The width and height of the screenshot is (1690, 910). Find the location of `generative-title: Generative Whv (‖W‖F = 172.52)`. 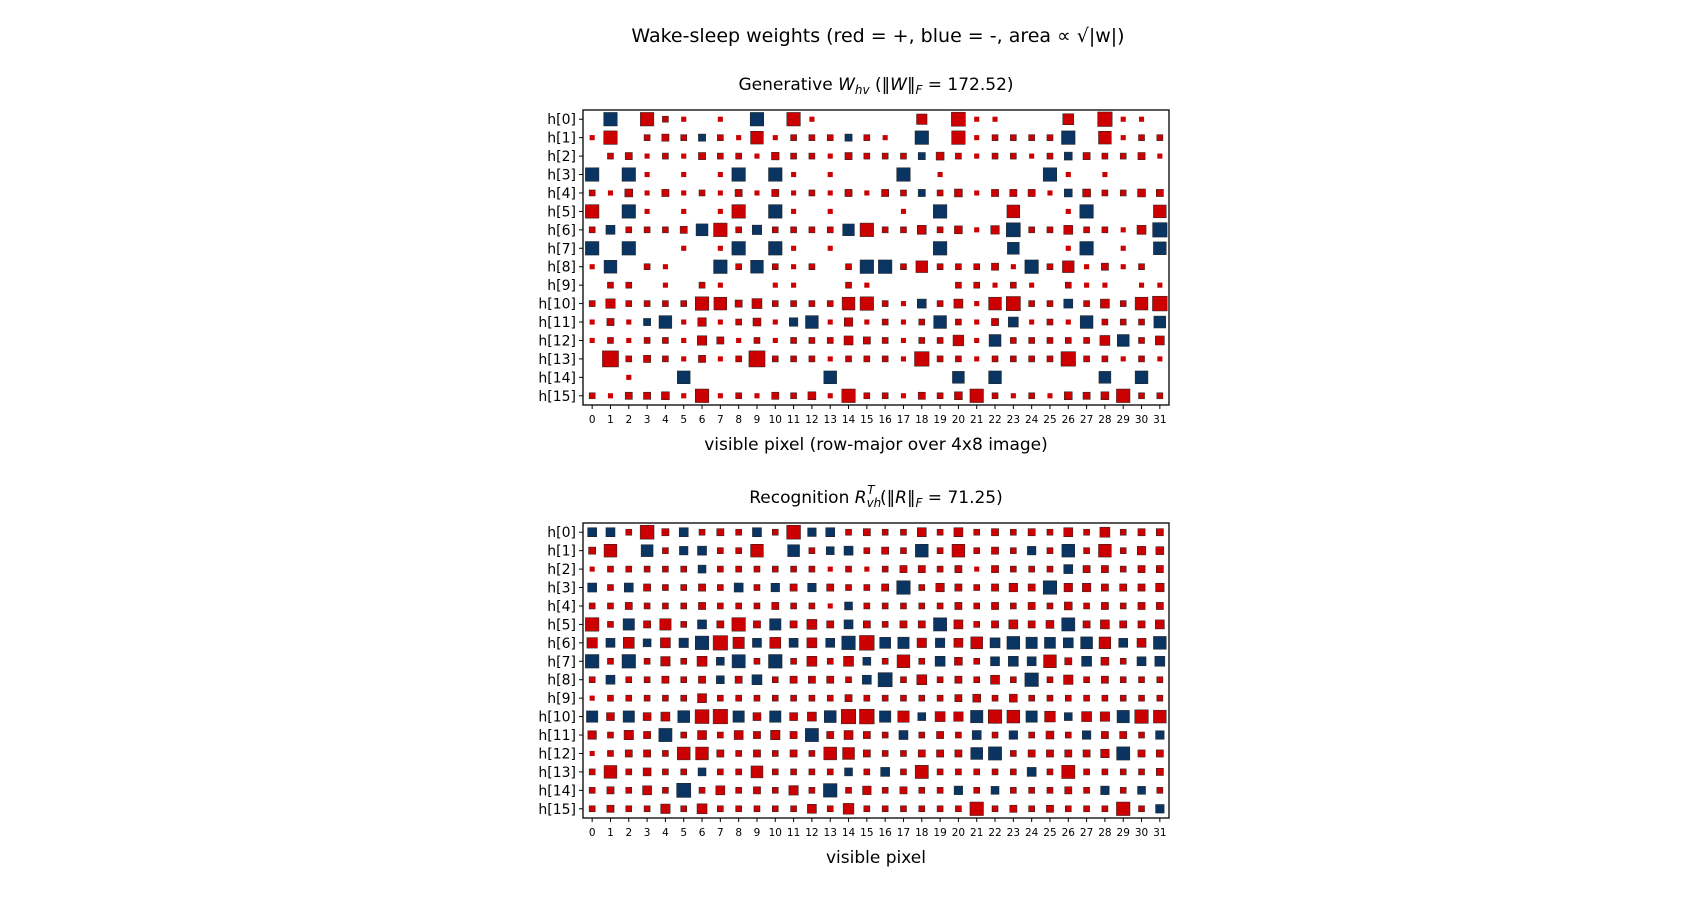

generative-title: Generative Whv (‖W‖F = 172.52) is located at coordinates (875, 86).